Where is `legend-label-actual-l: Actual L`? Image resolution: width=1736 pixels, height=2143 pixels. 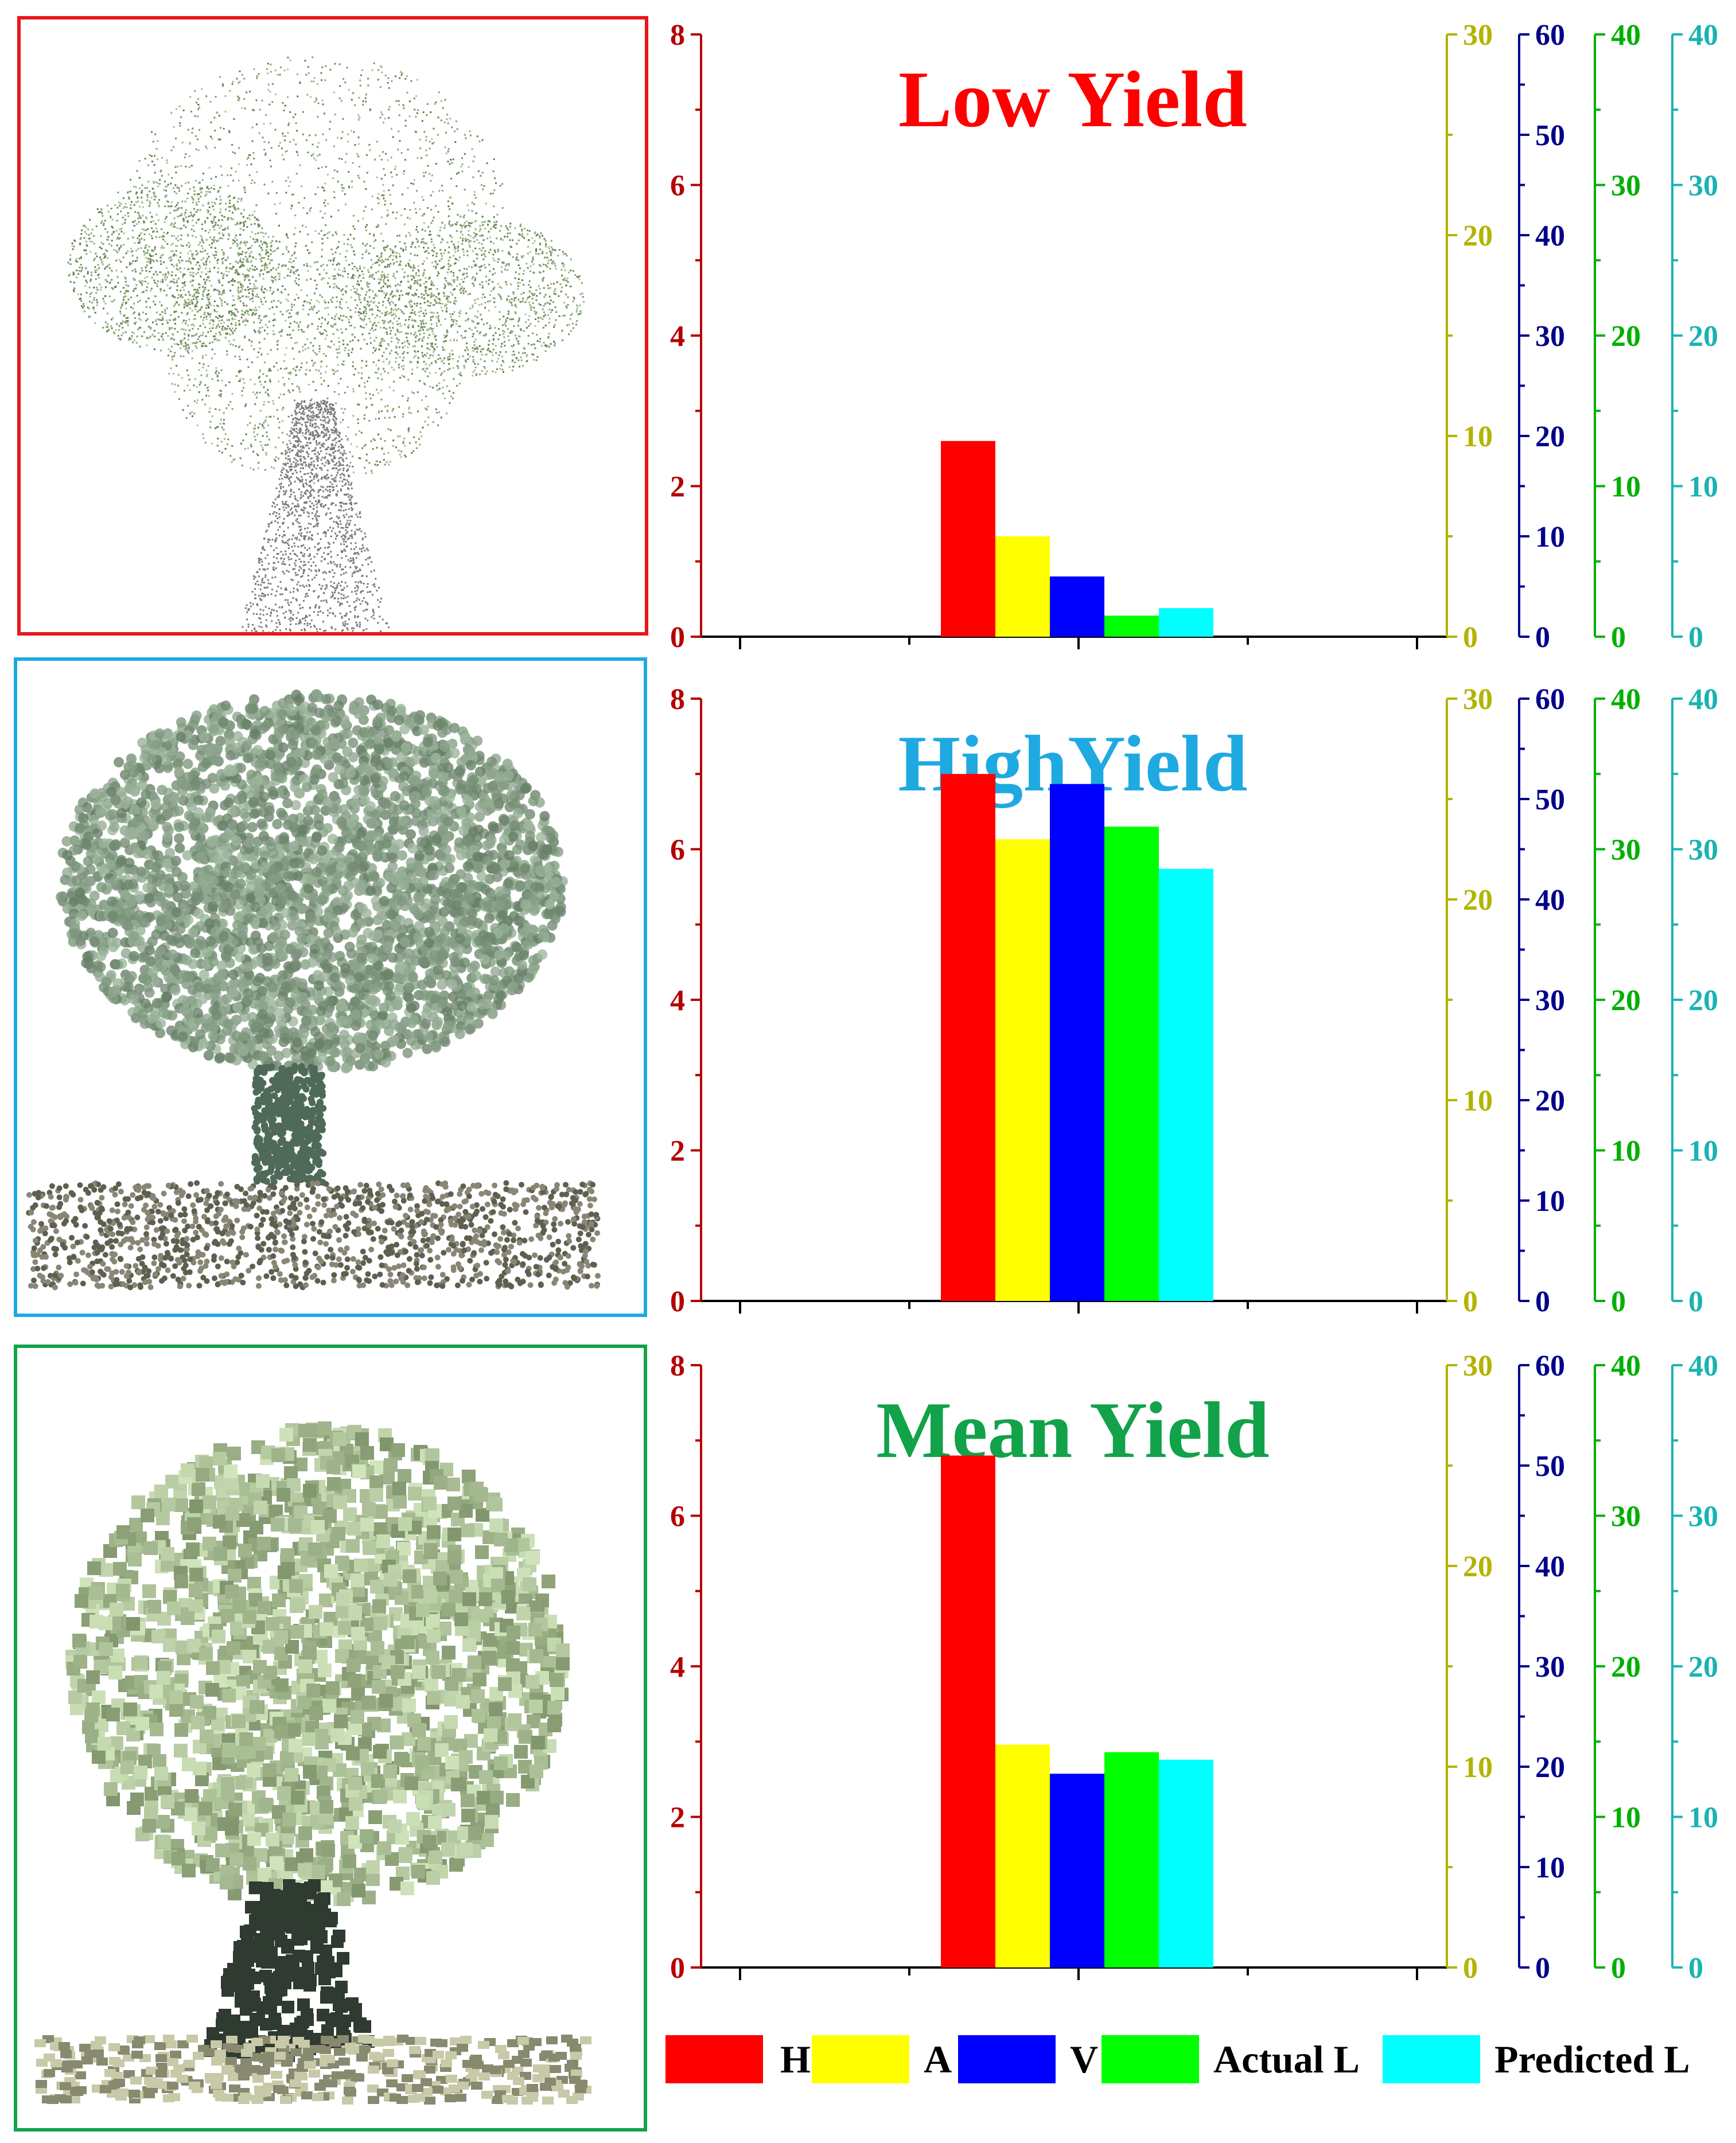
legend-label-actual-l: Actual L is located at coordinates (1286, 2059).